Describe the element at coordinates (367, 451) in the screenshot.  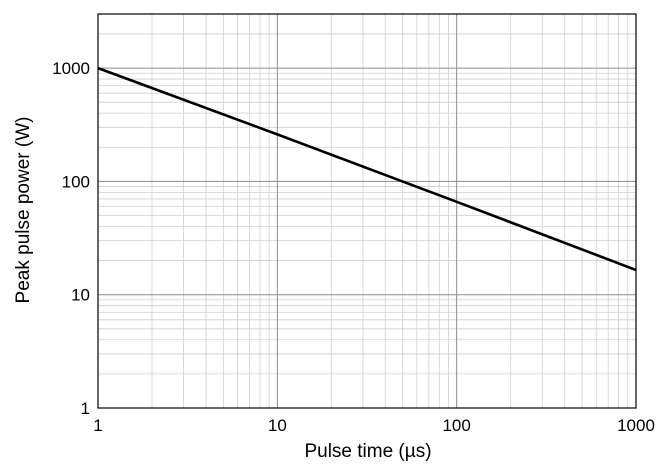
I see `x-axis-title: Pulse time (µs)` at that location.